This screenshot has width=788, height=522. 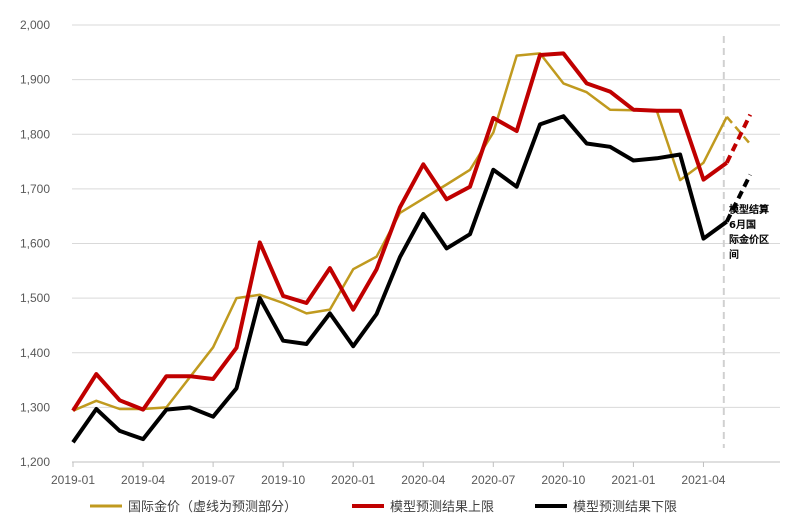 I want to click on y-tick-label: 1,500, so click(x=35, y=298).